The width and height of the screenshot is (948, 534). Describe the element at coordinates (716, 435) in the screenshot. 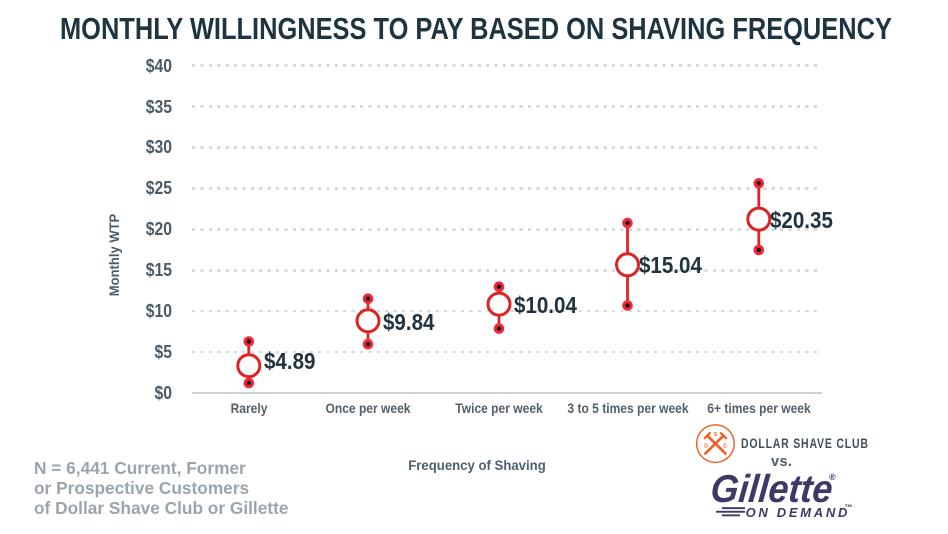

I see `svg-text: S` at that location.